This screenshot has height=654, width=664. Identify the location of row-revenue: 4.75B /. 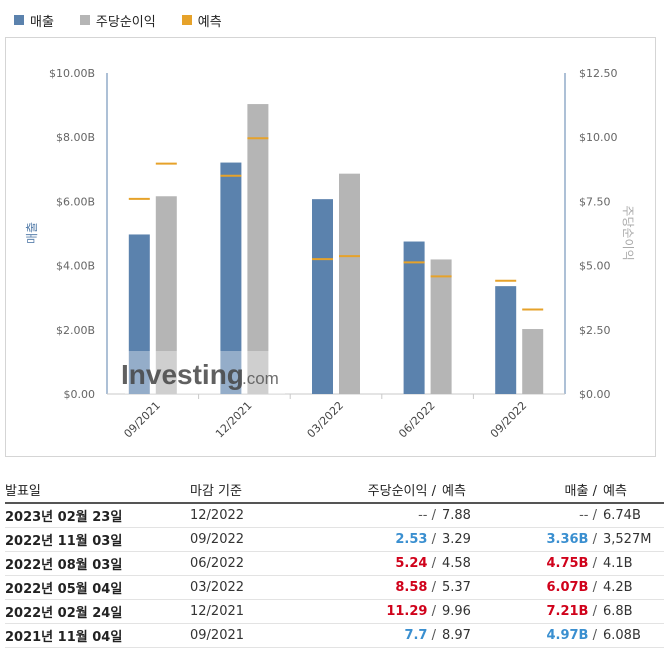
(557, 563).